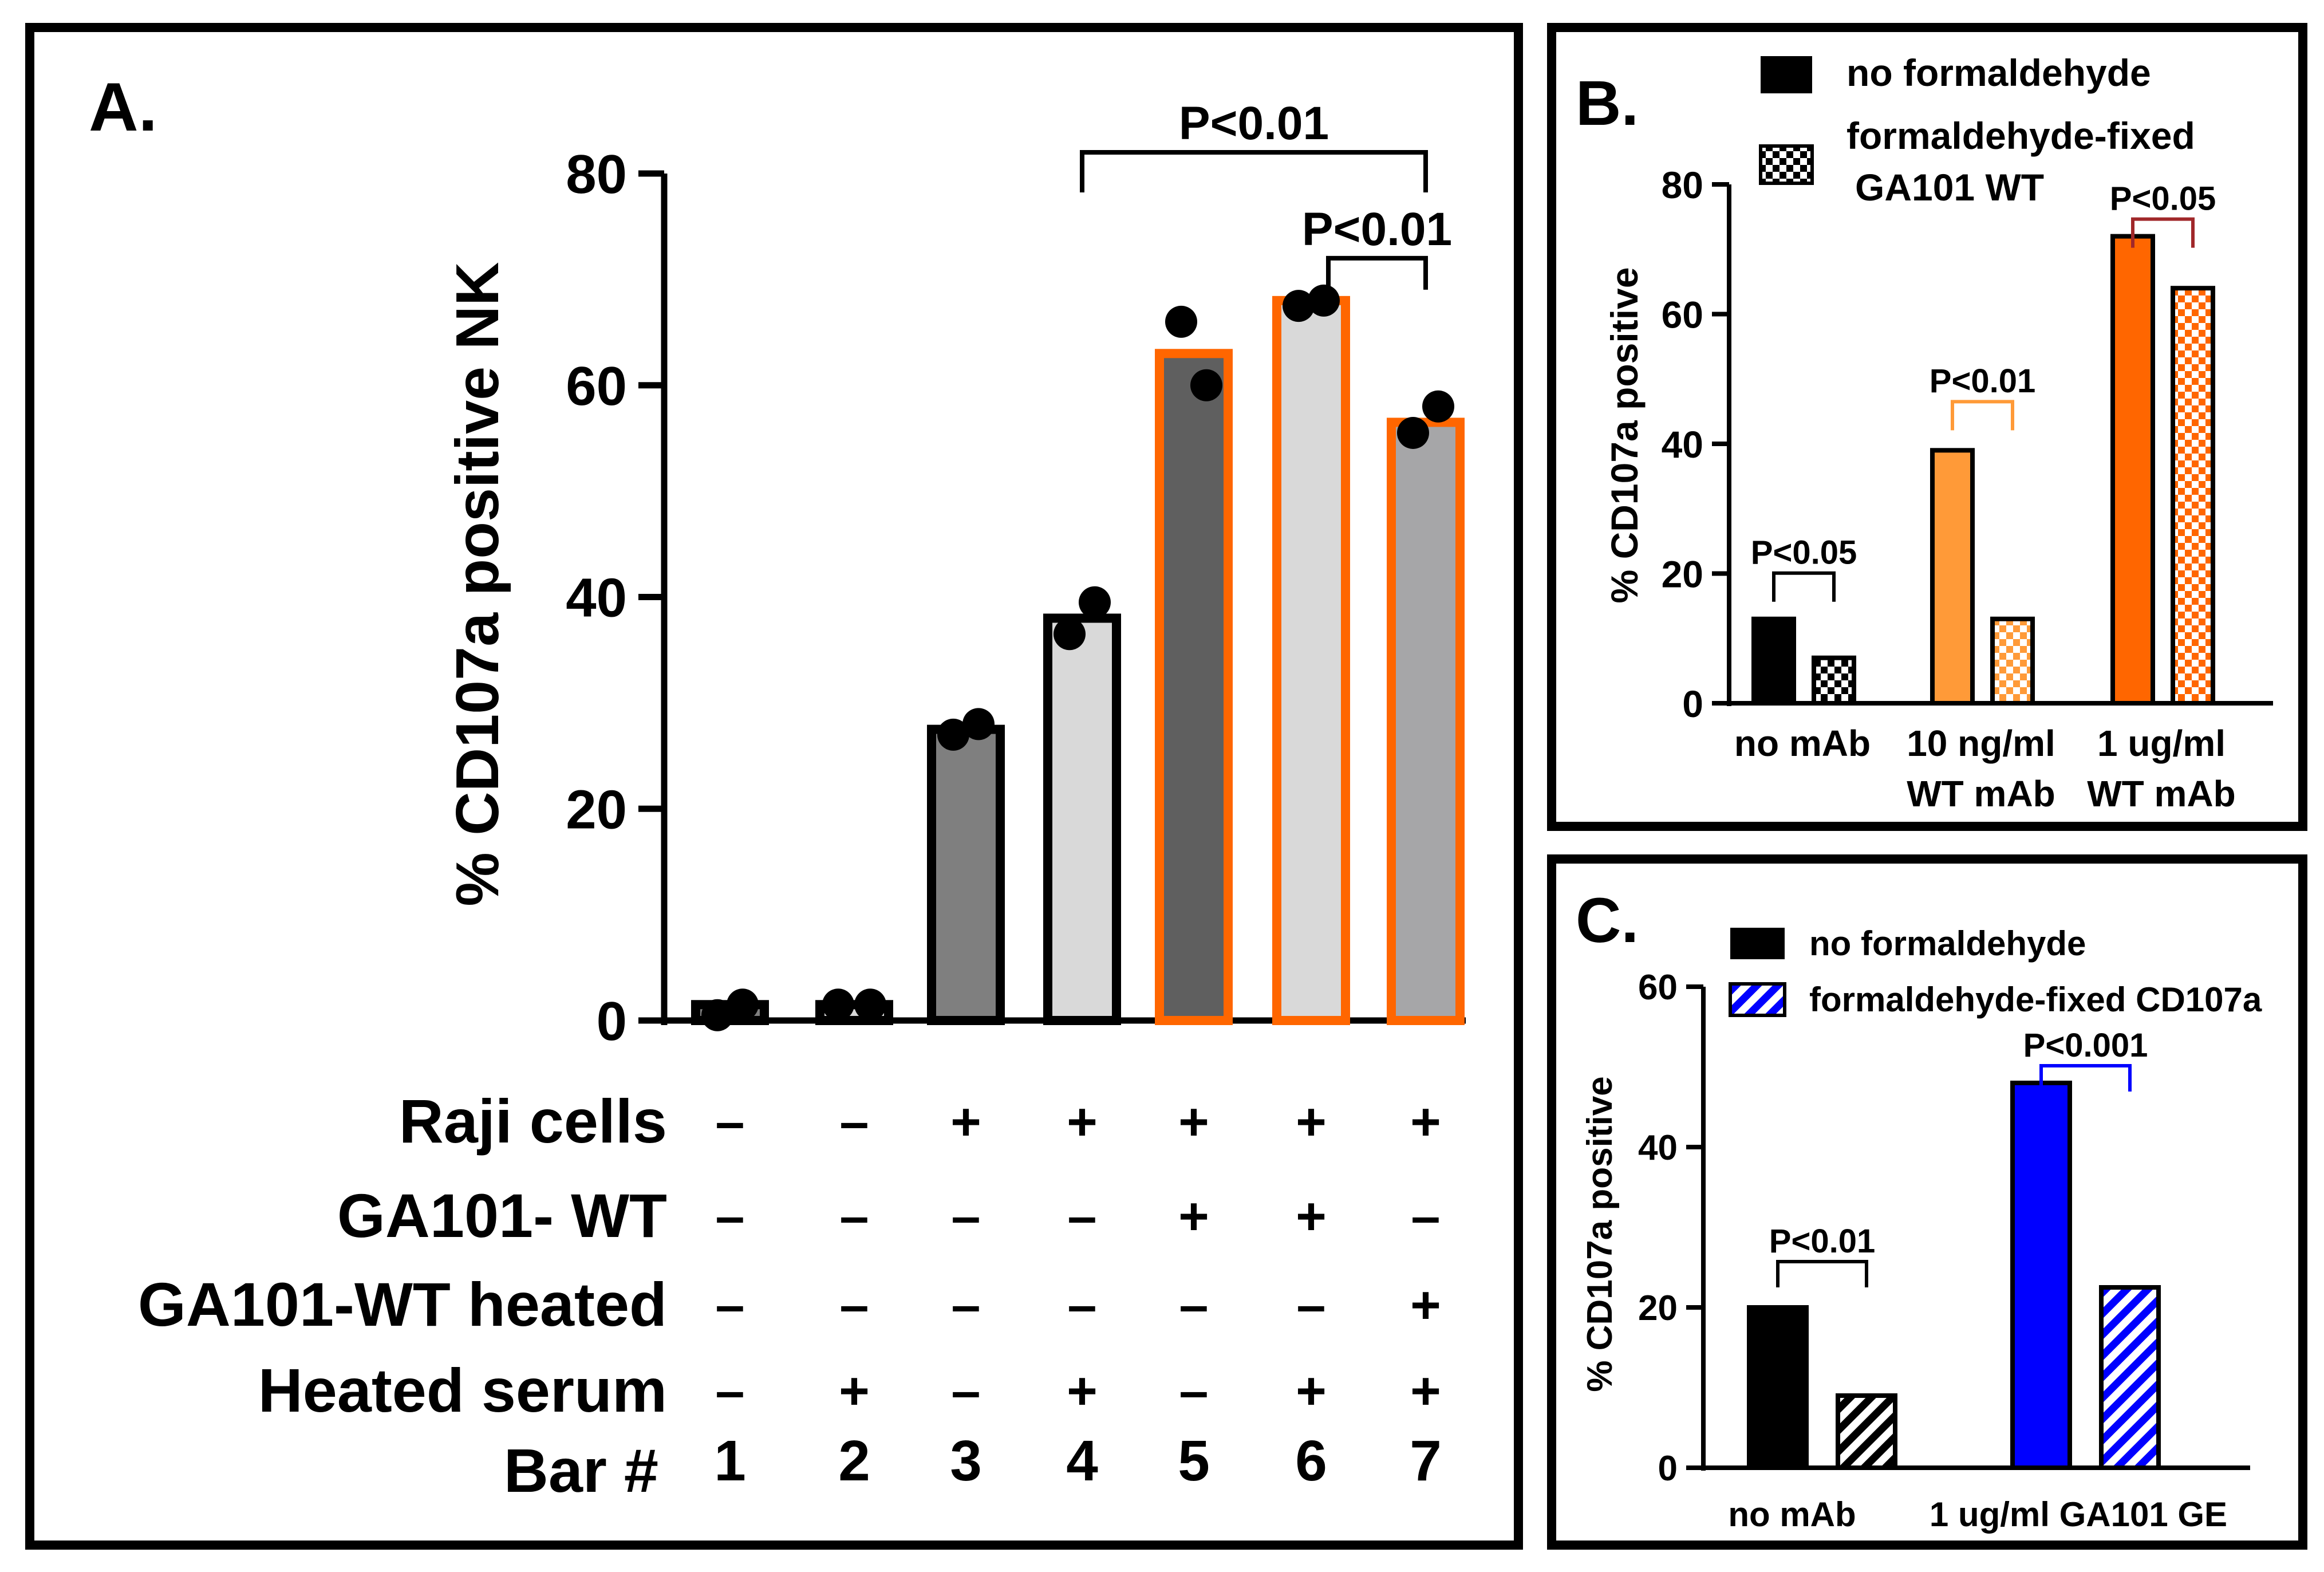 This screenshot has width=2324, height=1572. I want to click on panel-c-frame, so click(1927, 1202).